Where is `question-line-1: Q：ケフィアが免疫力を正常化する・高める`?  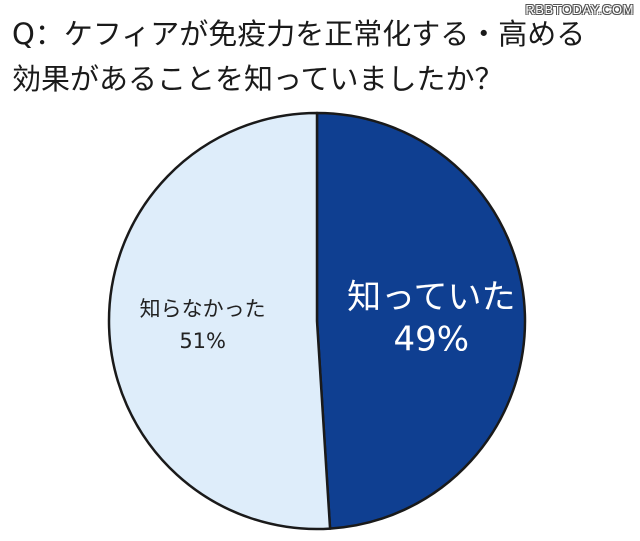
question-line-1: Q：ケフィアが免疫力を正常化する・高める is located at coordinates (299, 34).